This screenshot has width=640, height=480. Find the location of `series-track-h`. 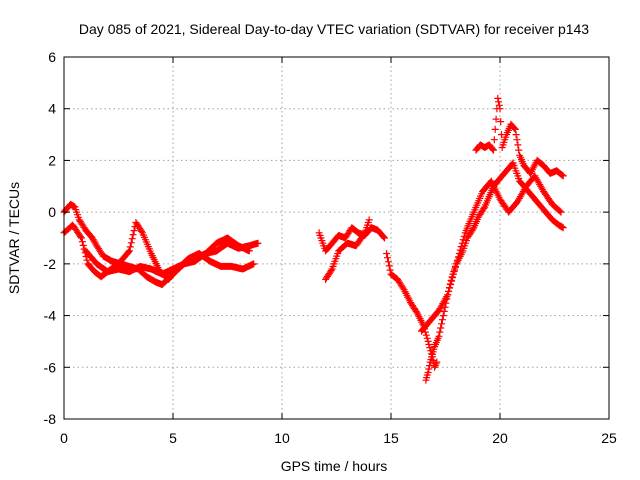

series-track-h is located at coordinates (491, 253).